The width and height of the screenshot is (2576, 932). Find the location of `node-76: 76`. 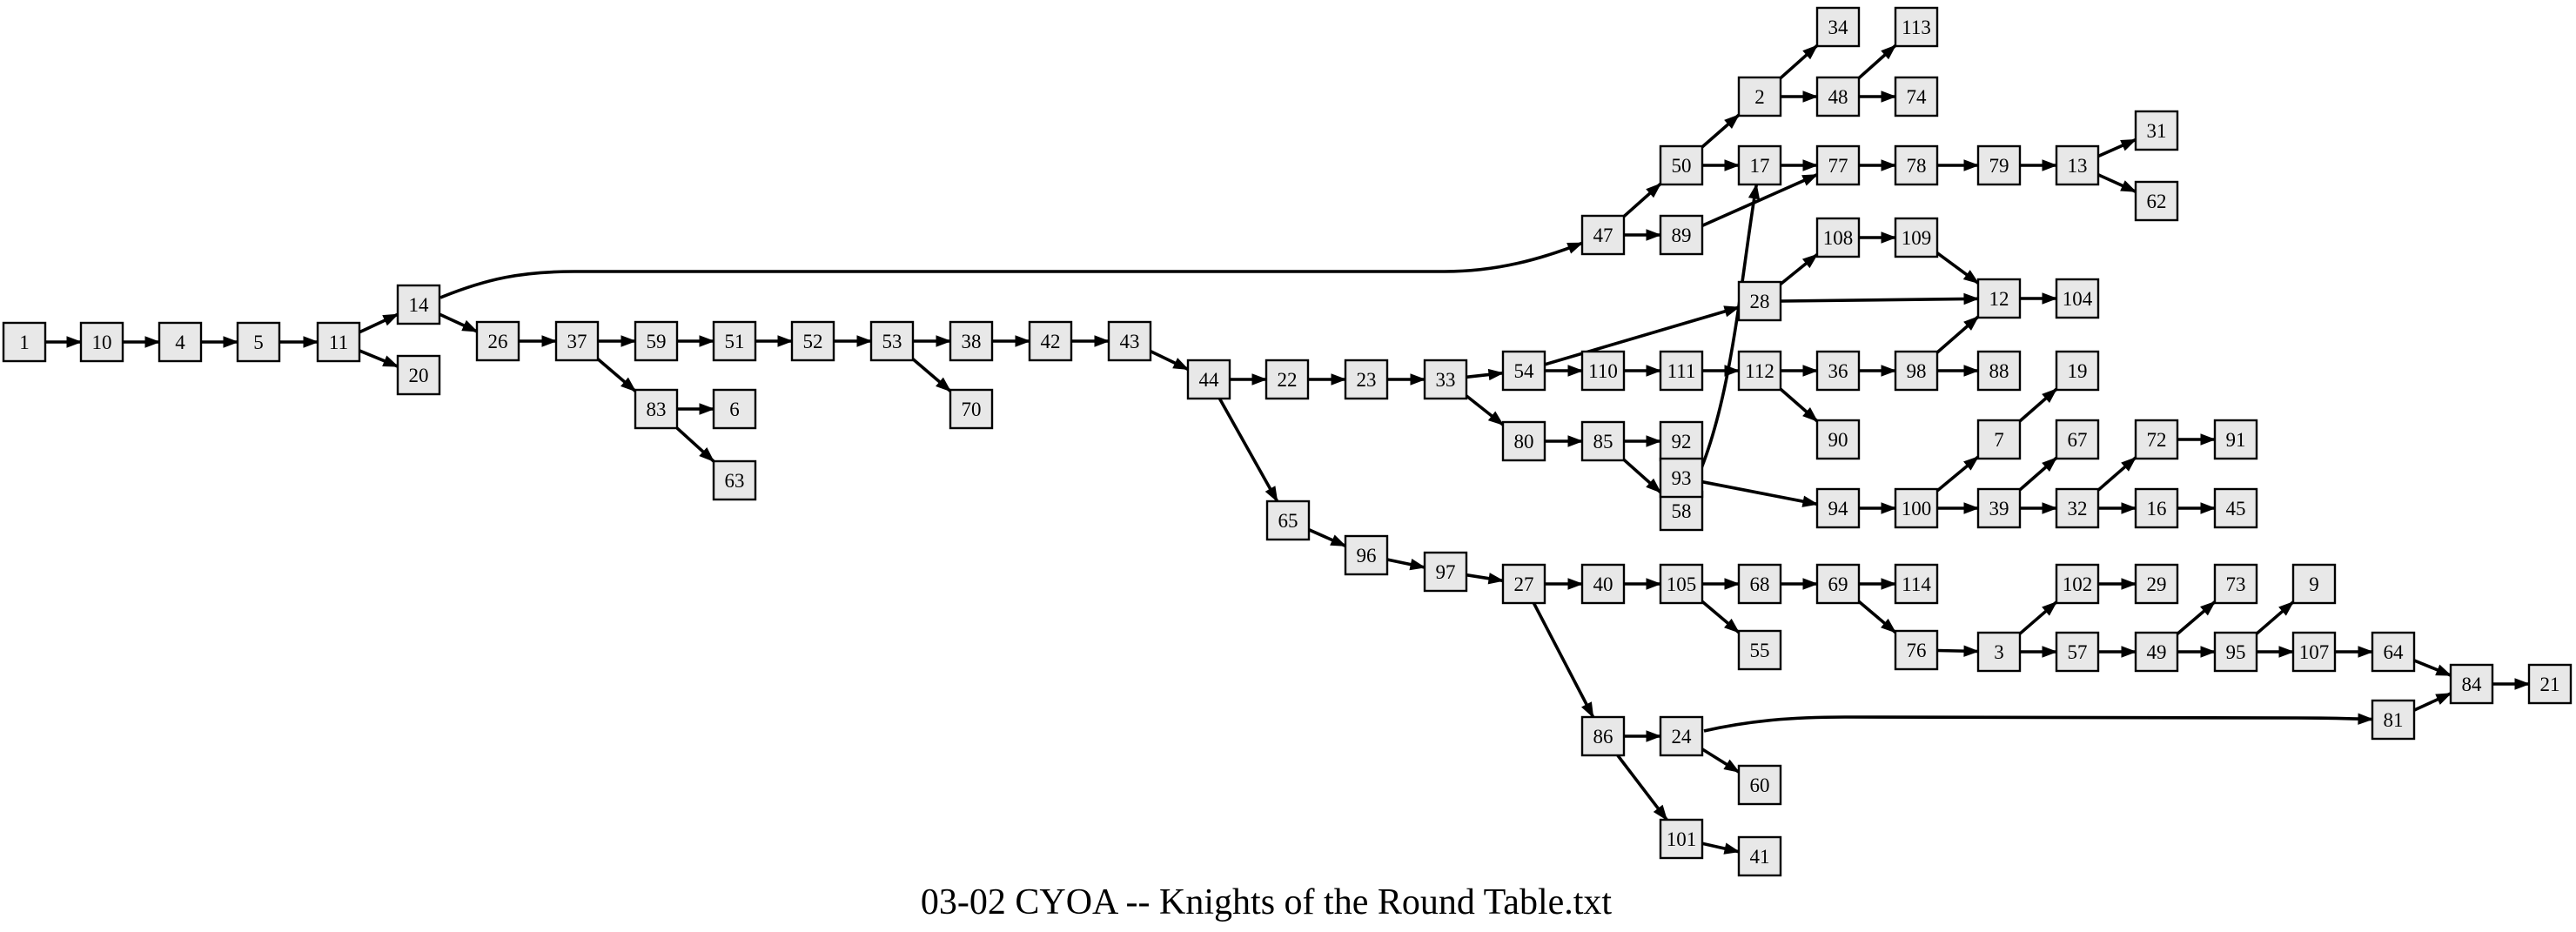

node-76: 76 is located at coordinates (1917, 650).